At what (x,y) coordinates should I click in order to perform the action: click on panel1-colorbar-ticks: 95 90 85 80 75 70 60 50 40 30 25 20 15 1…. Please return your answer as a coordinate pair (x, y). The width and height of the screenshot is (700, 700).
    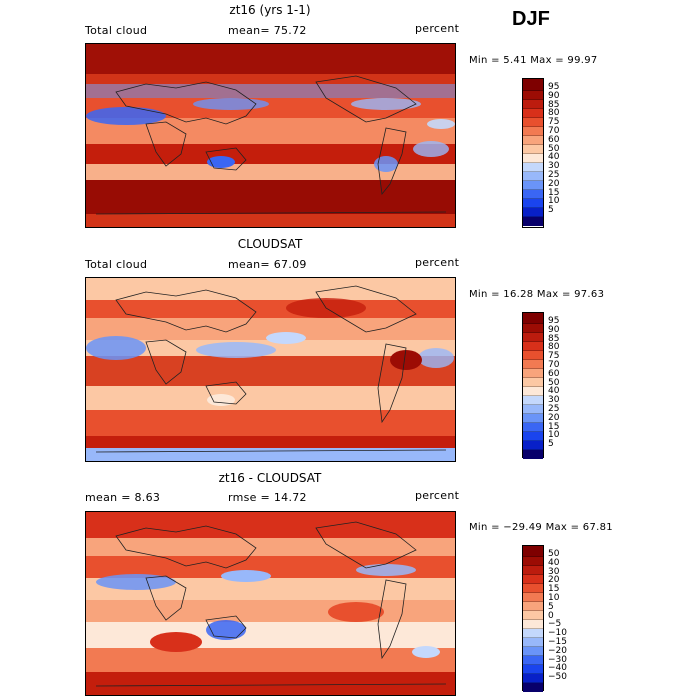
    Looking at the image, I should click on (553, 149).